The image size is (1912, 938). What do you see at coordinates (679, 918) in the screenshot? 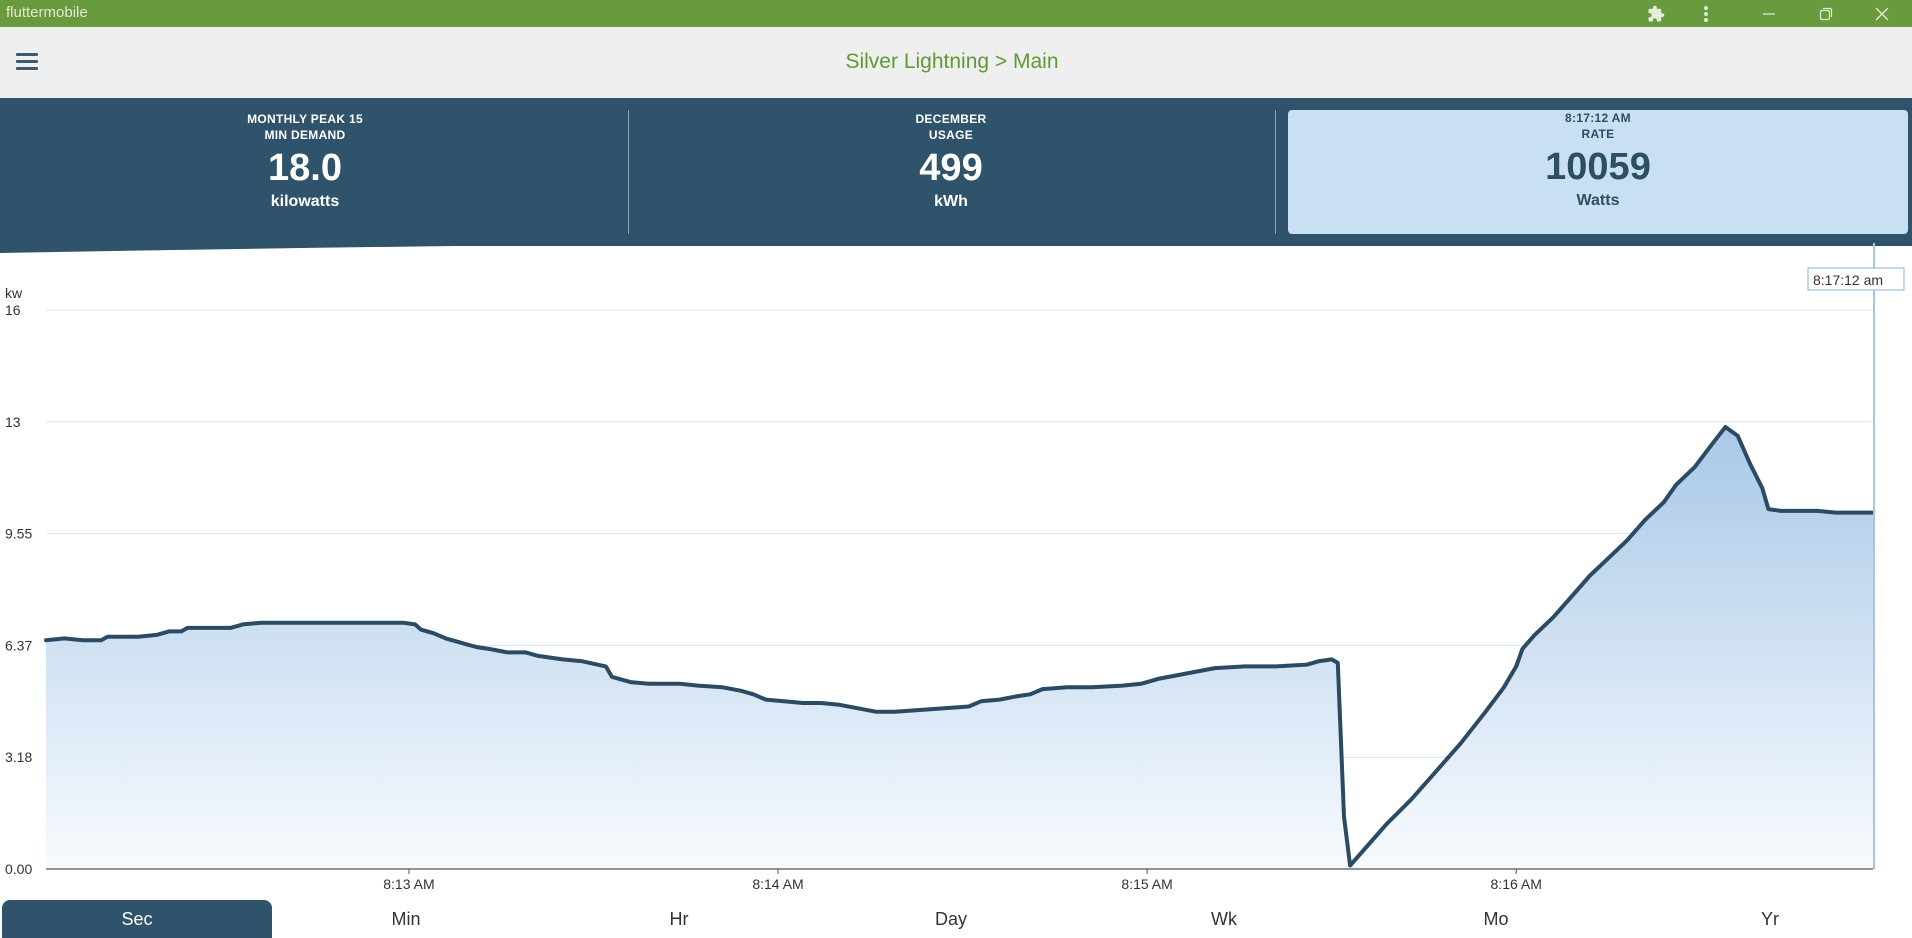
I see `tab-hr: Hr` at bounding box center [679, 918].